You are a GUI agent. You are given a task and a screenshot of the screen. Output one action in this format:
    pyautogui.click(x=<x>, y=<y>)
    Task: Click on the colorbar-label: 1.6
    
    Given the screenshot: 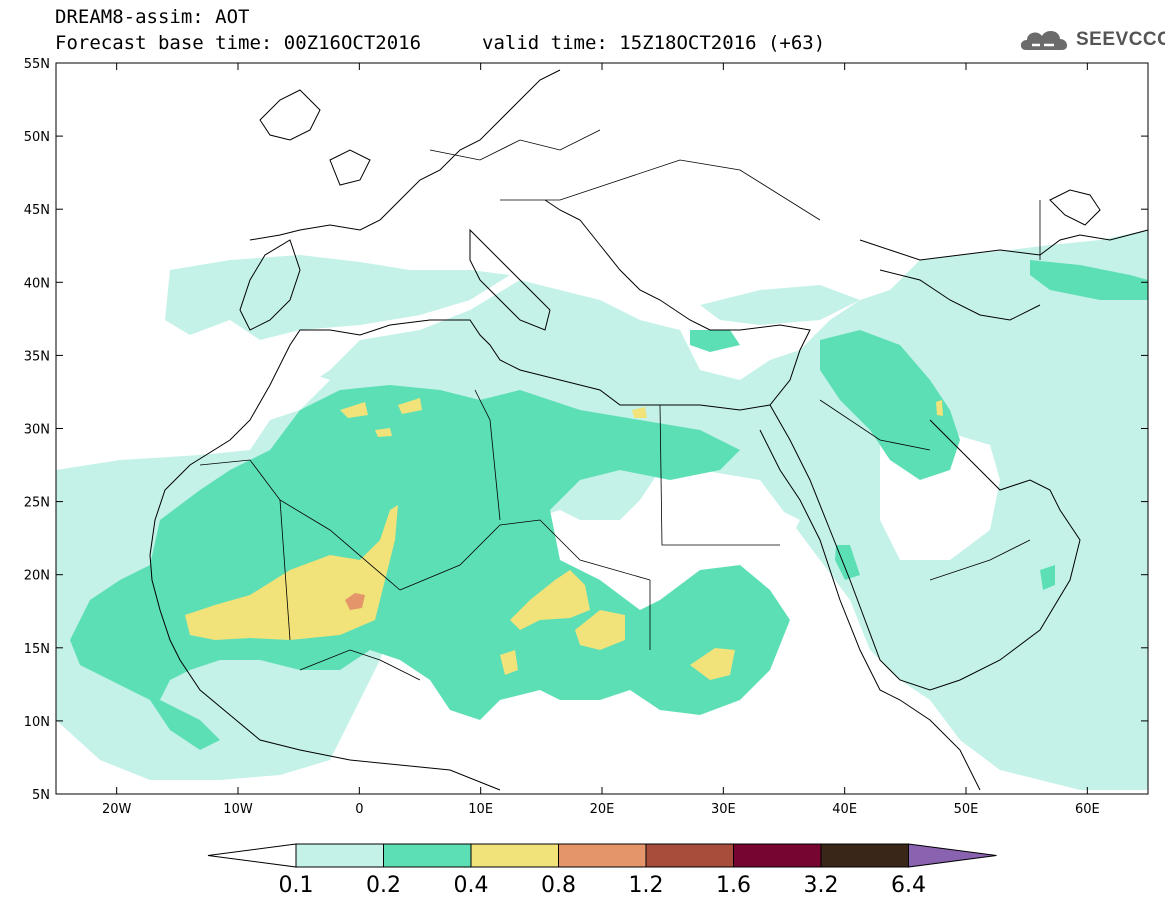 What is the action you would take?
    pyautogui.click(x=733, y=885)
    